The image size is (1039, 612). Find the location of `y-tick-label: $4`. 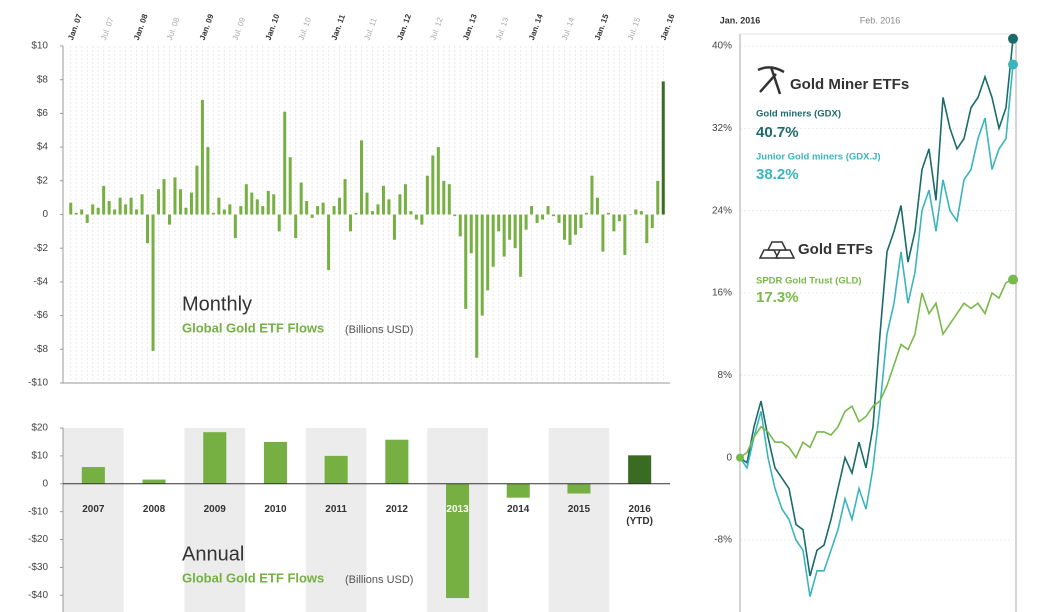

y-tick-label: $4 is located at coordinates (43, 147).